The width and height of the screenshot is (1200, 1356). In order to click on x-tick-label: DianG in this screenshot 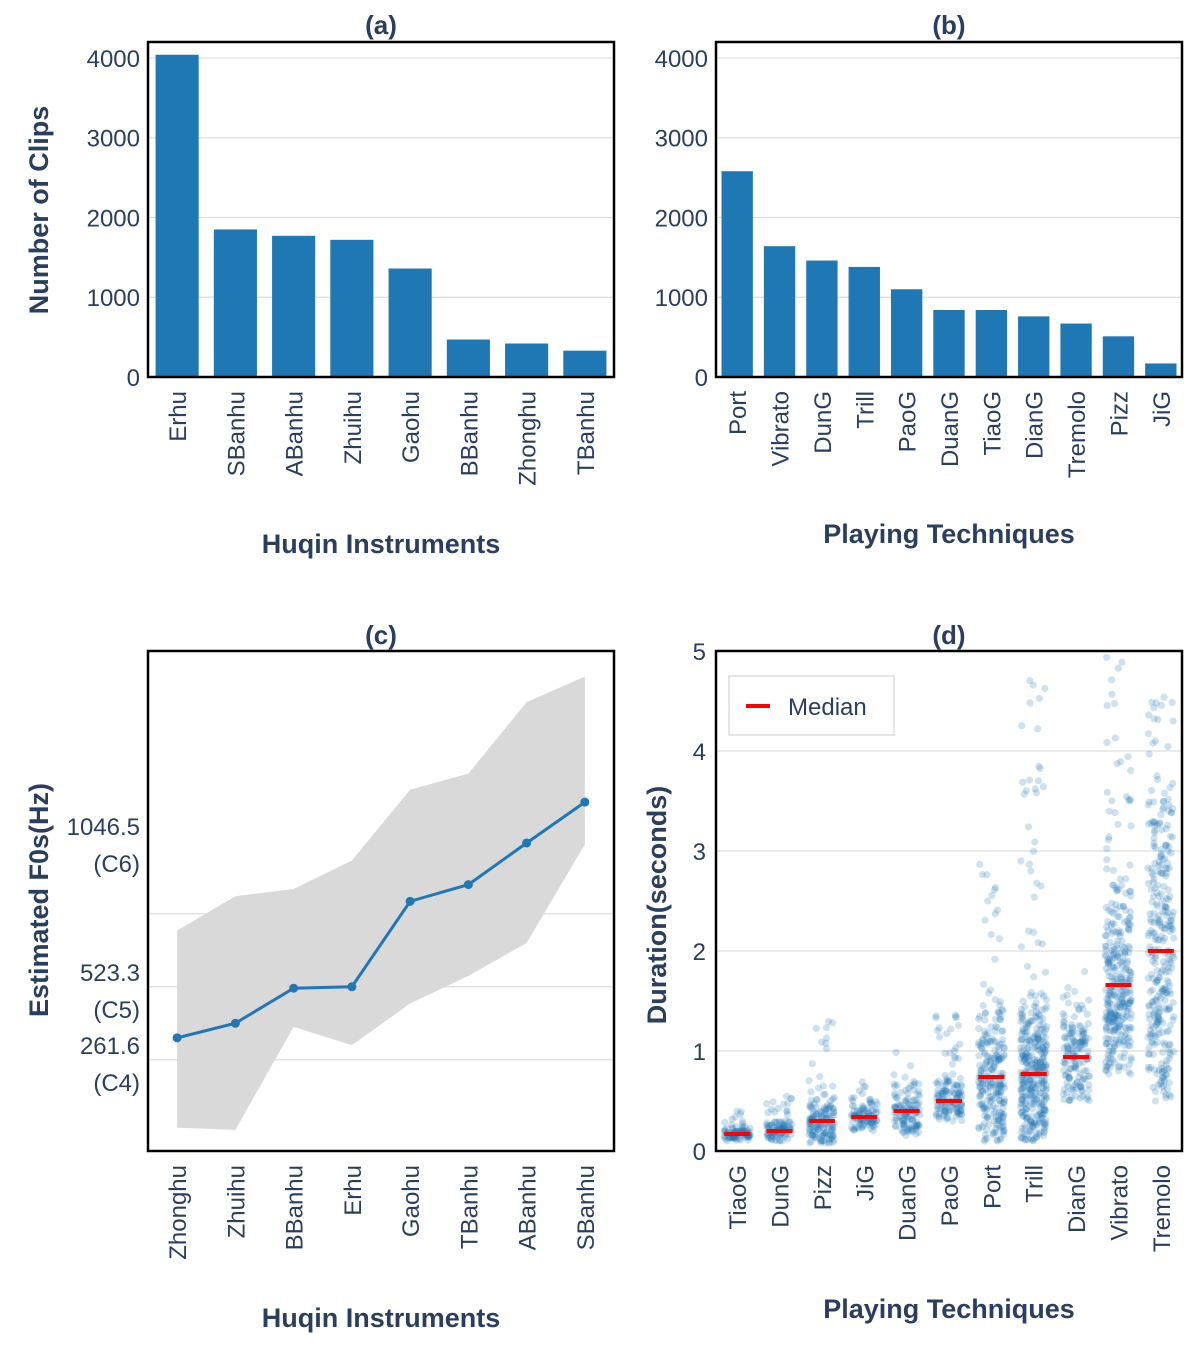, I will do `click(1077, 1199)`.